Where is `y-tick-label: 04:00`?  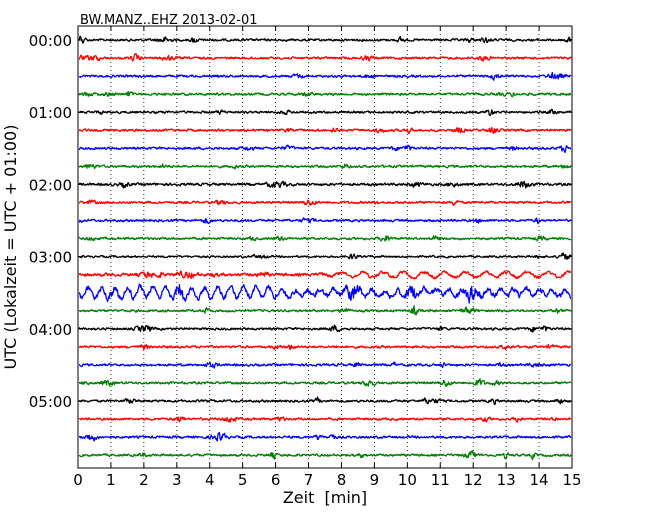
y-tick-label: 04:00 is located at coordinates (50, 330).